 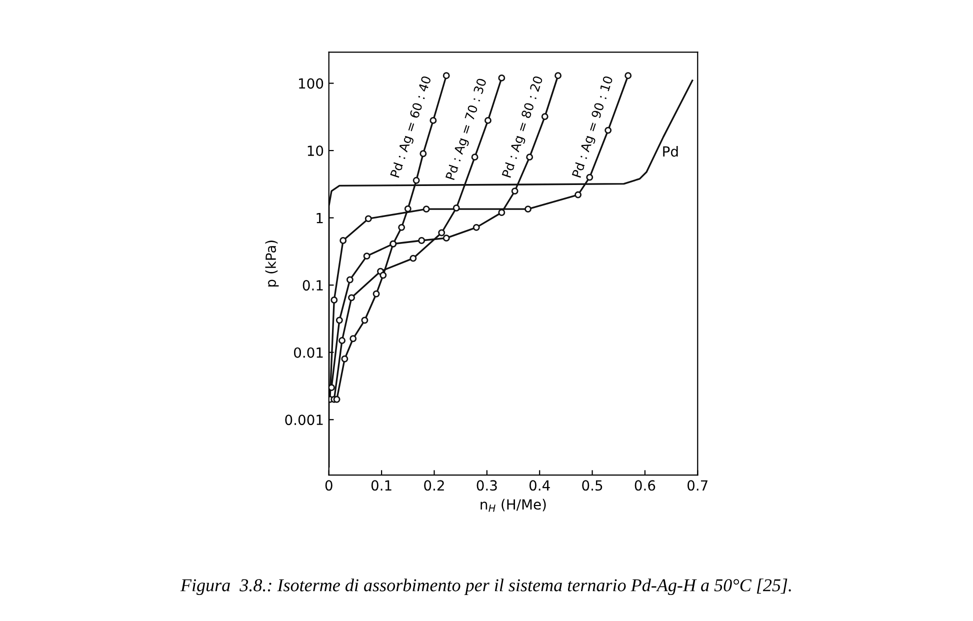 What do you see at coordinates (412, 127) in the screenshot?
I see `text: Pd : Ag = 60 : 40` at bounding box center [412, 127].